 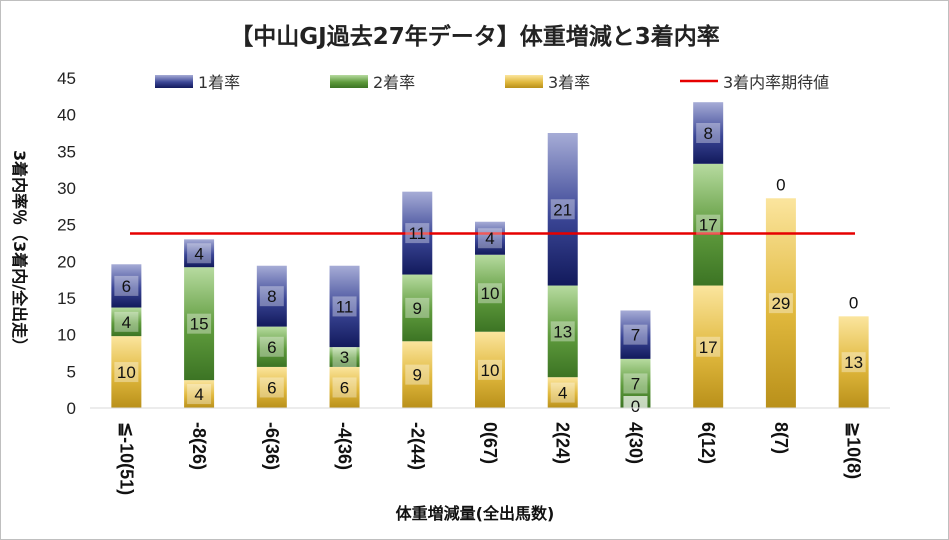 What do you see at coordinates (776, 82) in the screenshot?
I see `legend-label-expectation: 3着内率期待値` at bounding box center [776, 82].